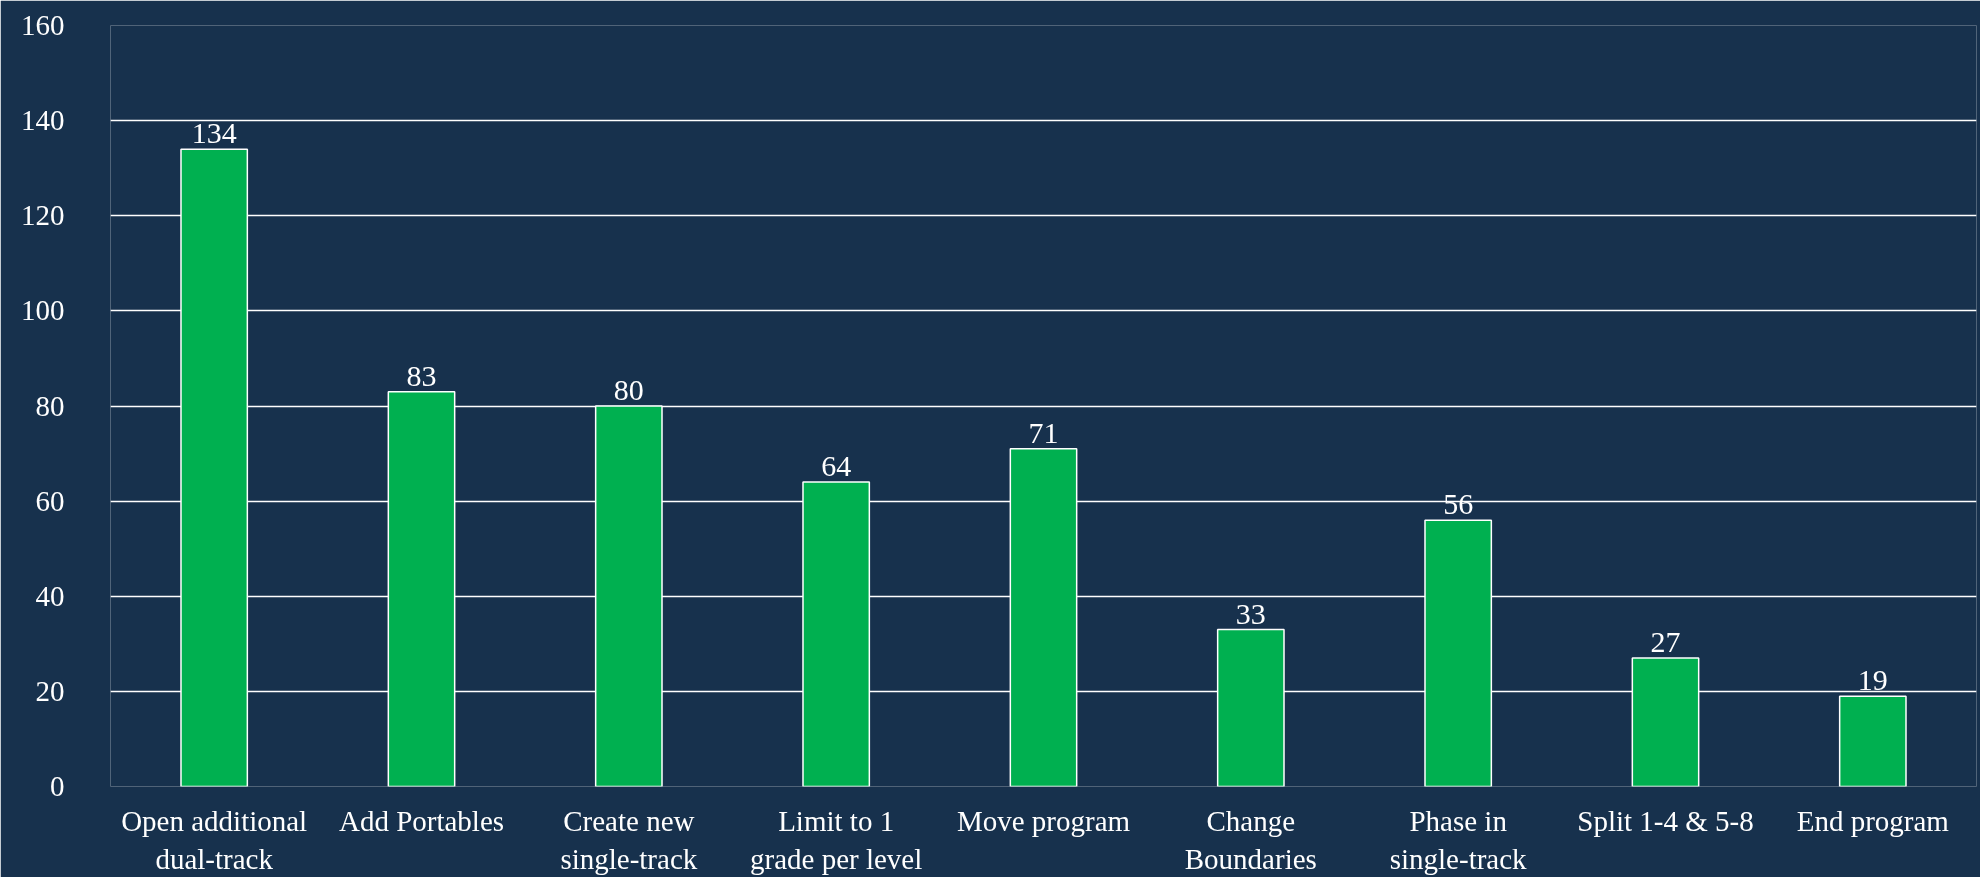 Image resolution: width=1980 pixels, height=877 pixels. What do you see at coordinates (57, 786) in the screenshot?
I see `y-tick-label: 0` at bounding box center [57, 786].